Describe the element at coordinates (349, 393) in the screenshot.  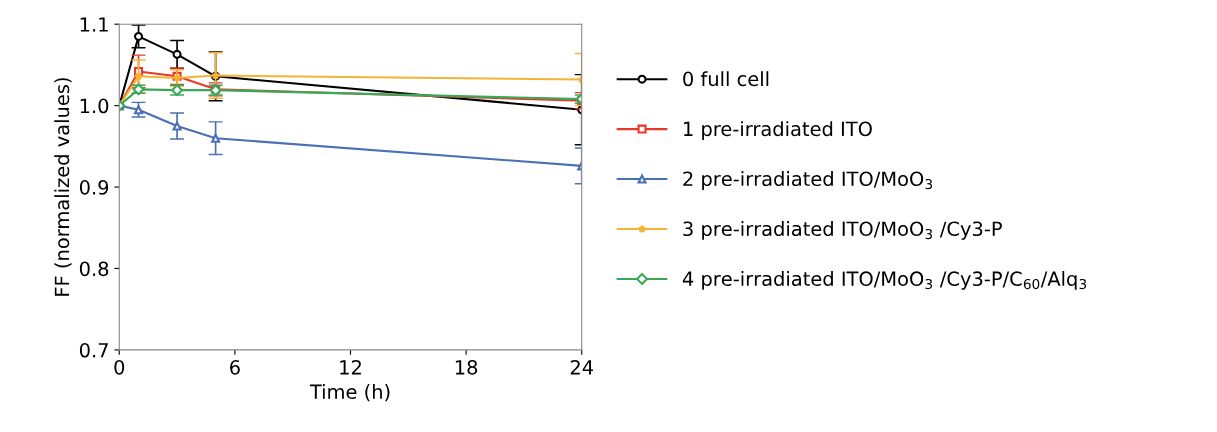
I see `x-axis-title: Time (h)` at that location.